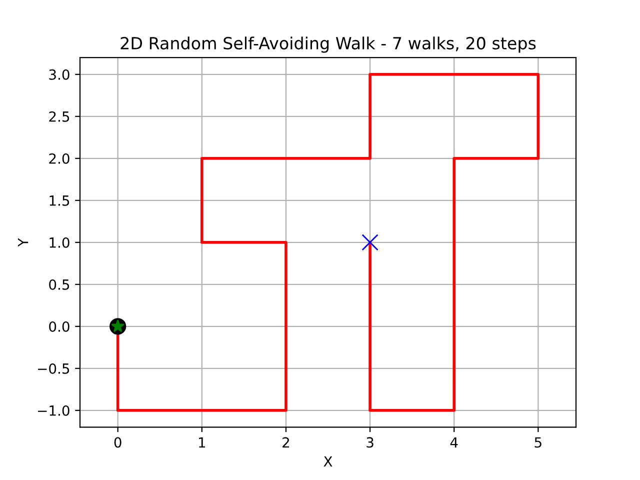  Describe the element at coordinates (118, 442) in the screenshot. I see `x-tick-label: 0` at that location.